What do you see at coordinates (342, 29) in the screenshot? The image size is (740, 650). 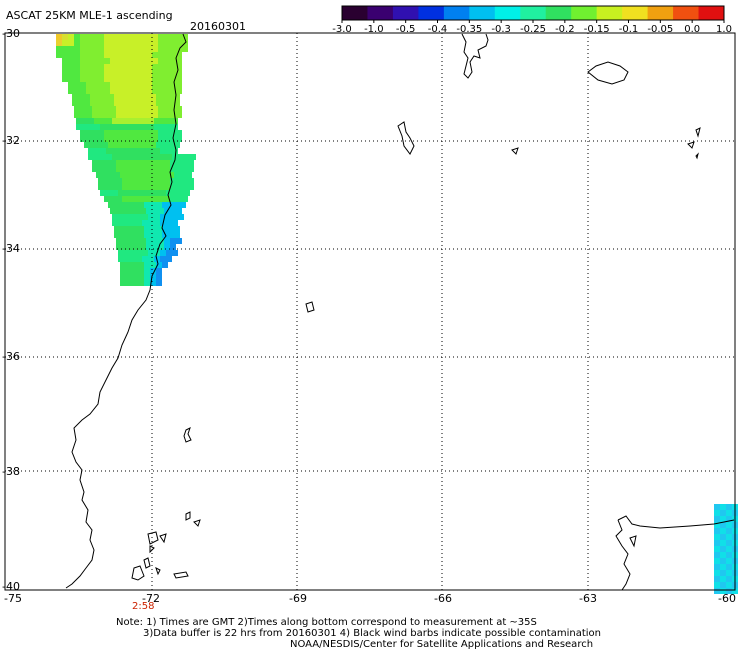 I see `colorbar-tick-label: -3.0` at bounding box center [342, 29].